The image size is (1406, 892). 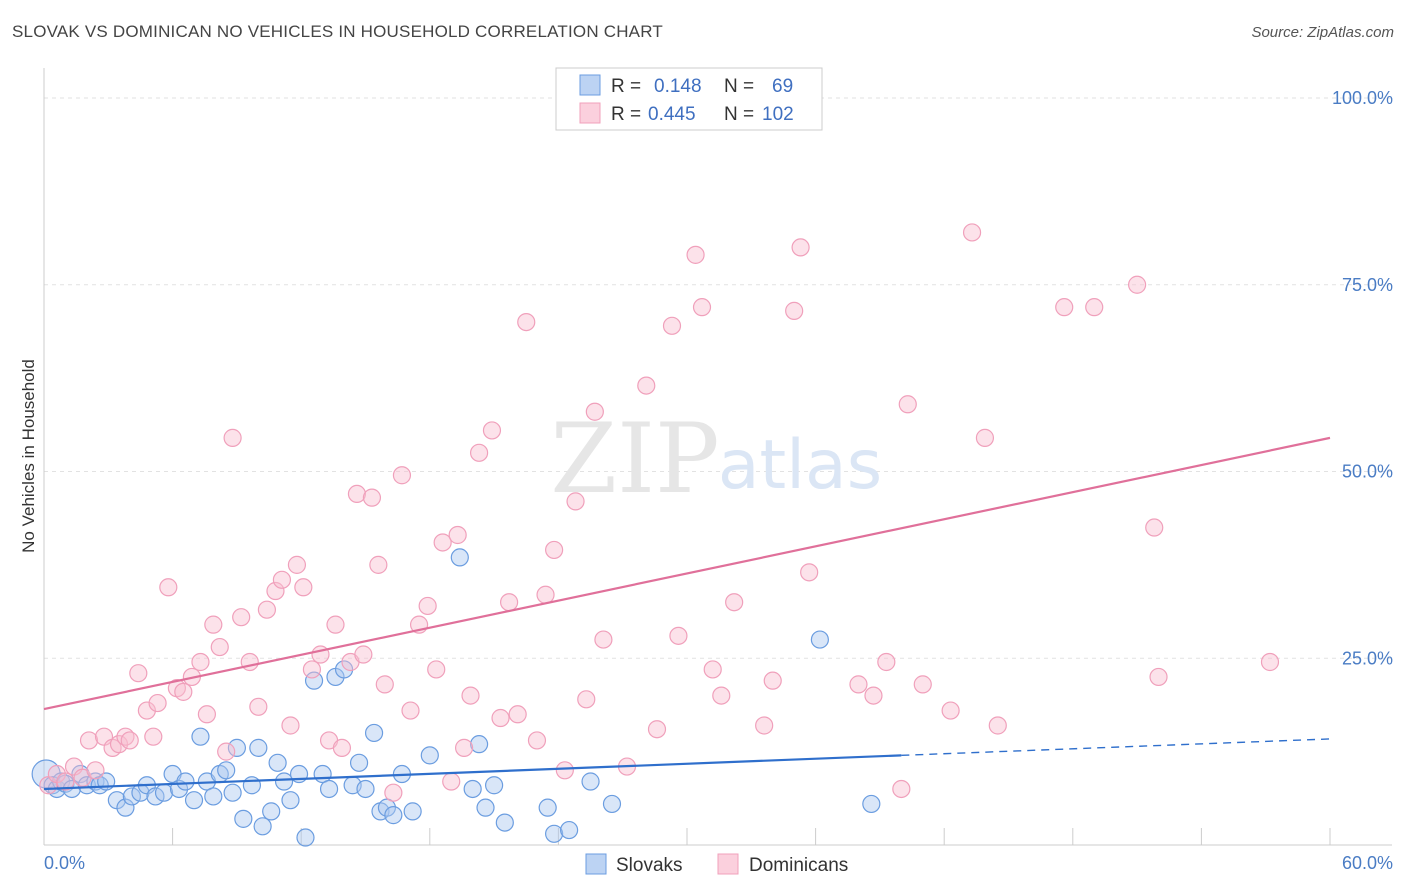 I want to click on y-axis-label: No Vehicles in Household, so click(x=28, y=456).